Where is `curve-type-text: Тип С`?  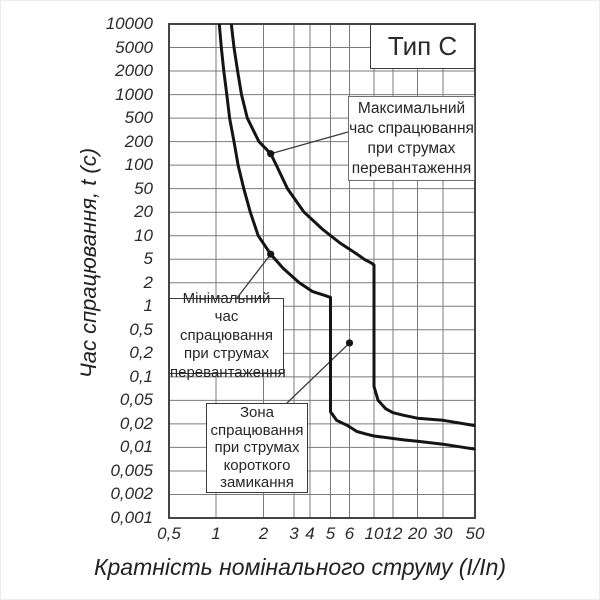 curve-type-text: Тип С is located at coordinates (422, 46).